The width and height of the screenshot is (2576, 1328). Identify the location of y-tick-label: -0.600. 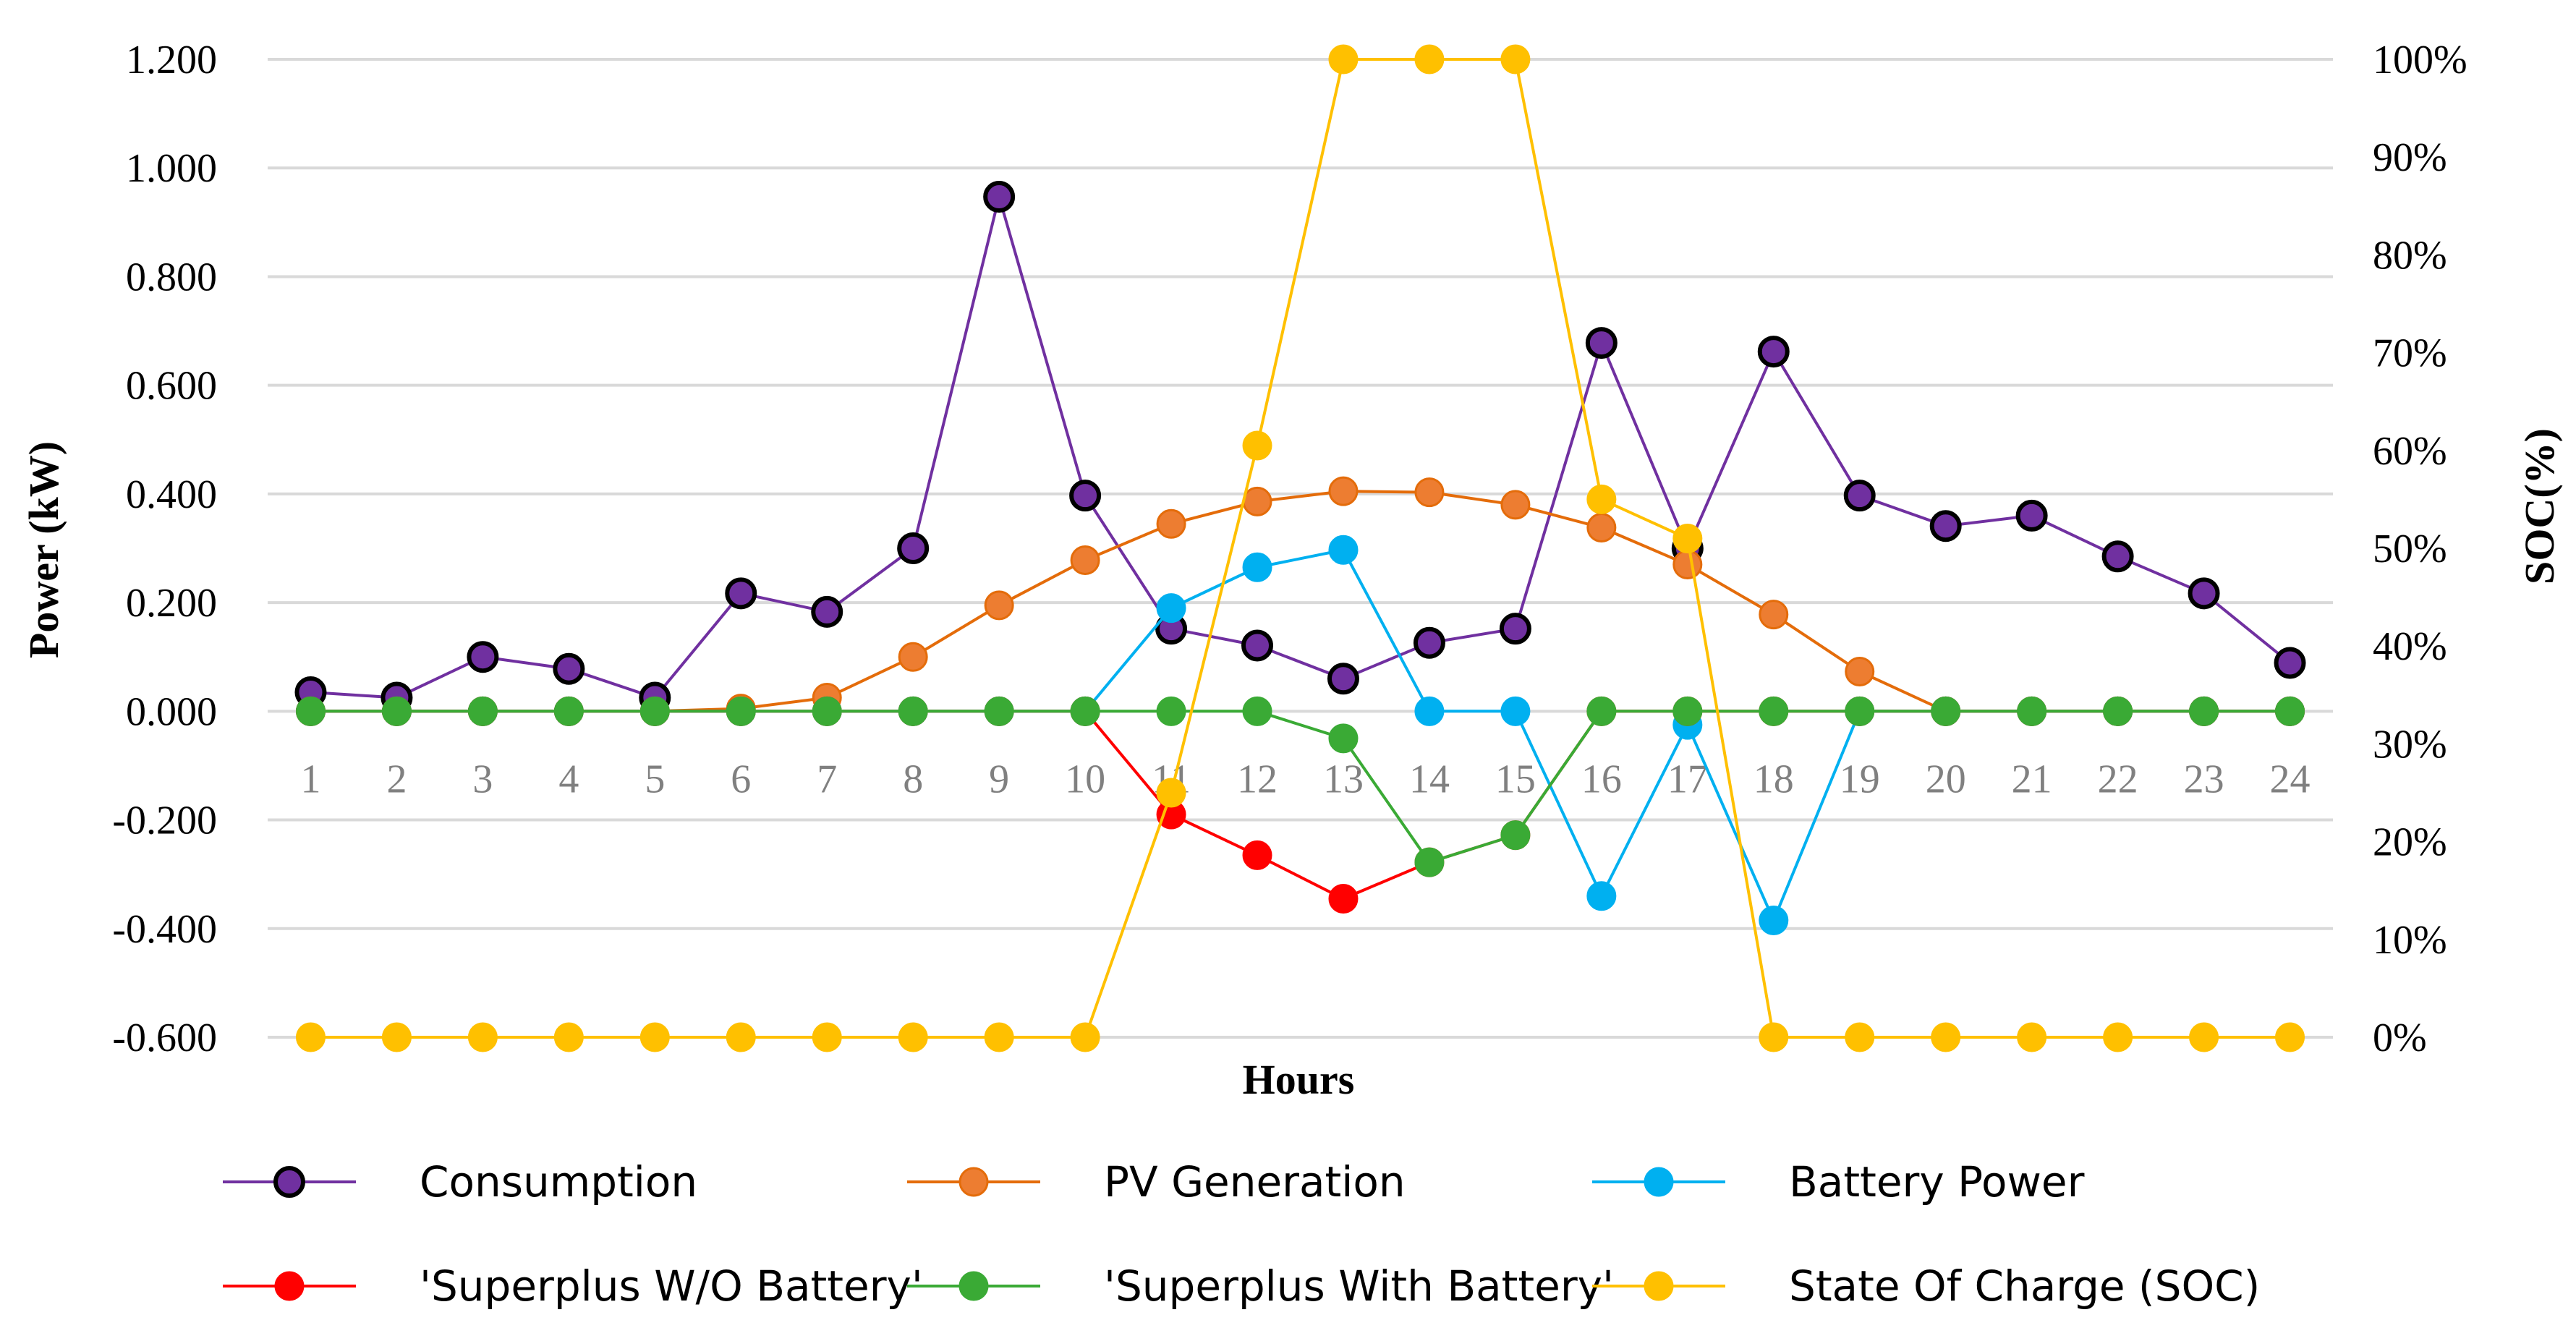
(164, 1038).